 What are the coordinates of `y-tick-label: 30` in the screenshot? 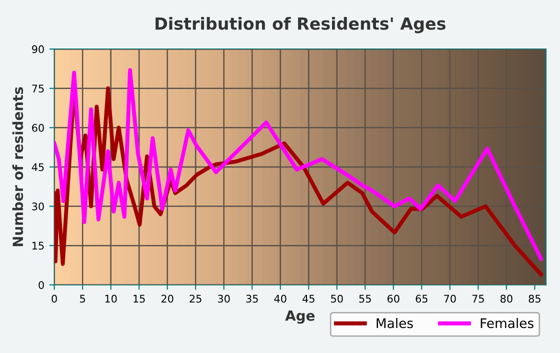 It's located at (38, 206).